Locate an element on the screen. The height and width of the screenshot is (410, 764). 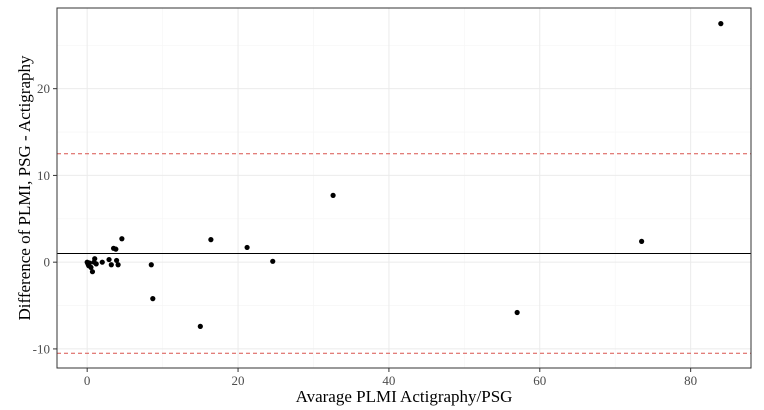
y-axis-title: Difference of PLMI, PSG - Actigraphy is located at coordinates (24, 188).